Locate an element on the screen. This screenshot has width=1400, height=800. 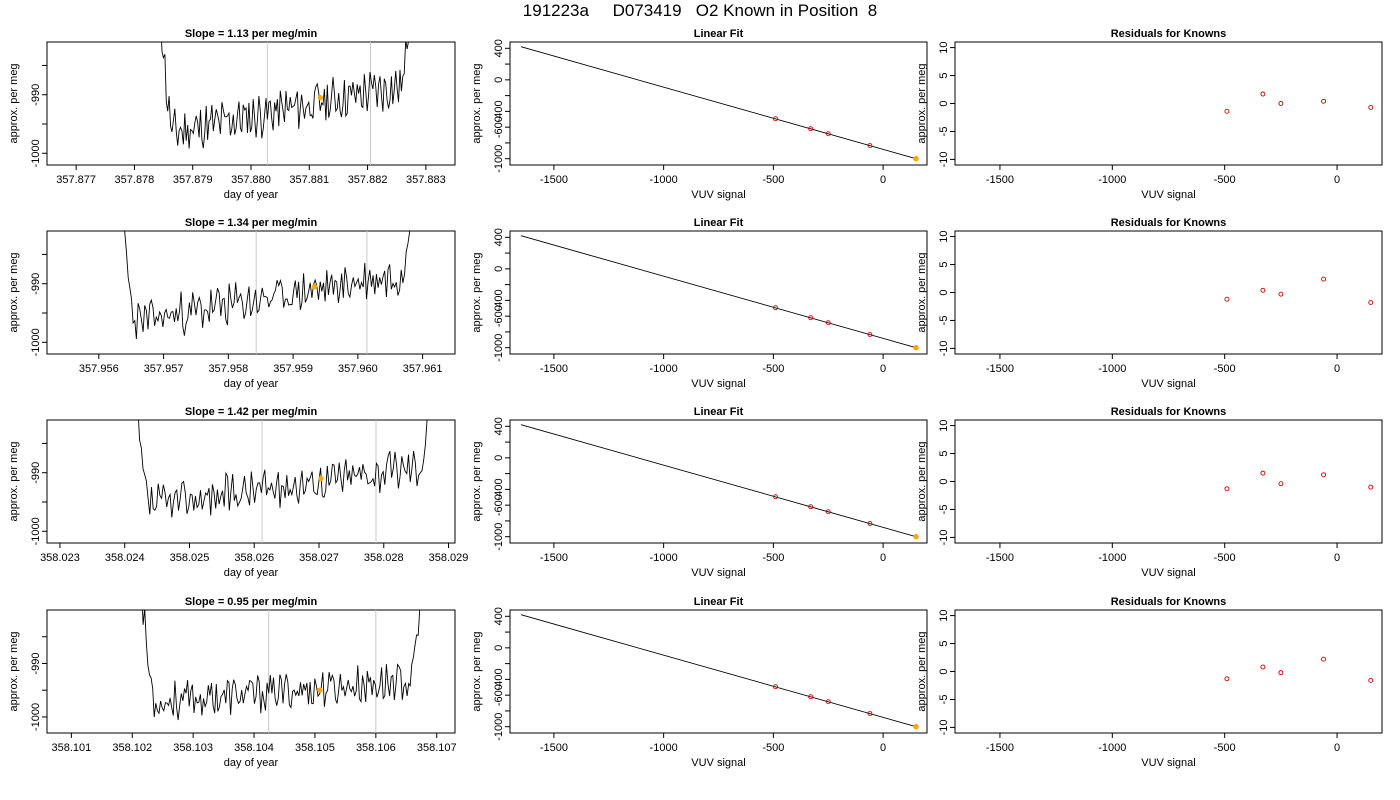
x-tick-label: 357.883 is located at coordinates (426, 180).